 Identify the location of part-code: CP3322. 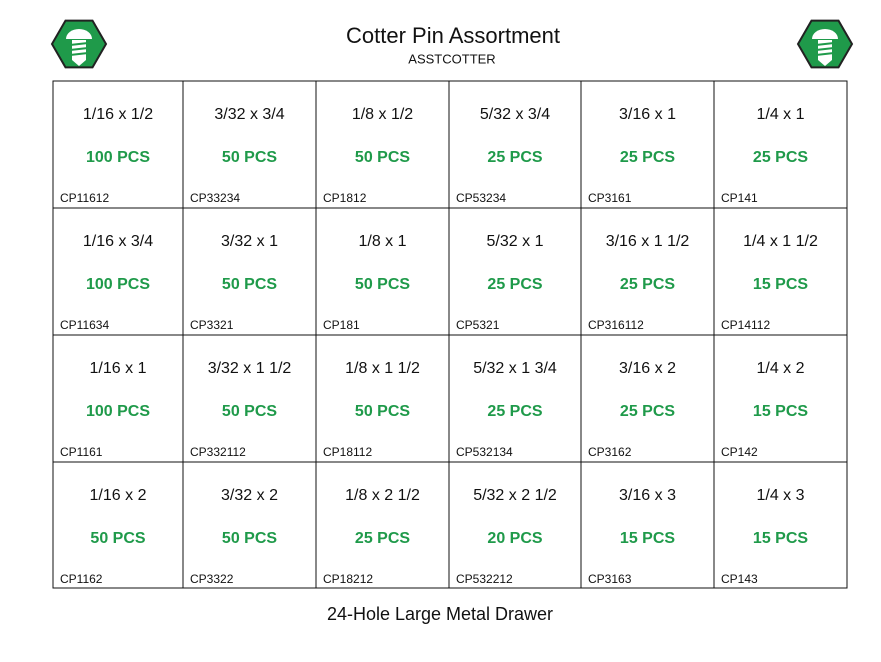
(212, 579).